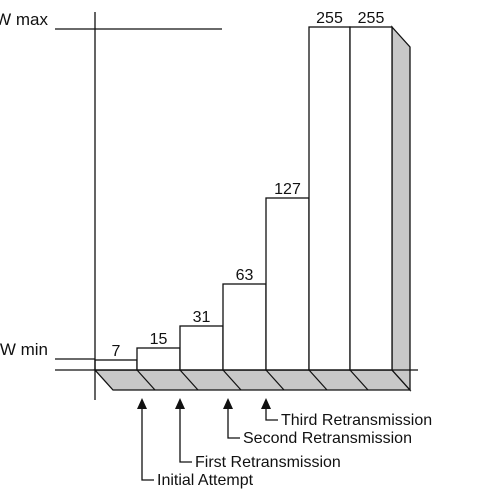 This screenshot has height=504, width=490. Describe the element at coordinates (24, 19) in the screenshot. I see `y-mark-label: CW max` at that location.